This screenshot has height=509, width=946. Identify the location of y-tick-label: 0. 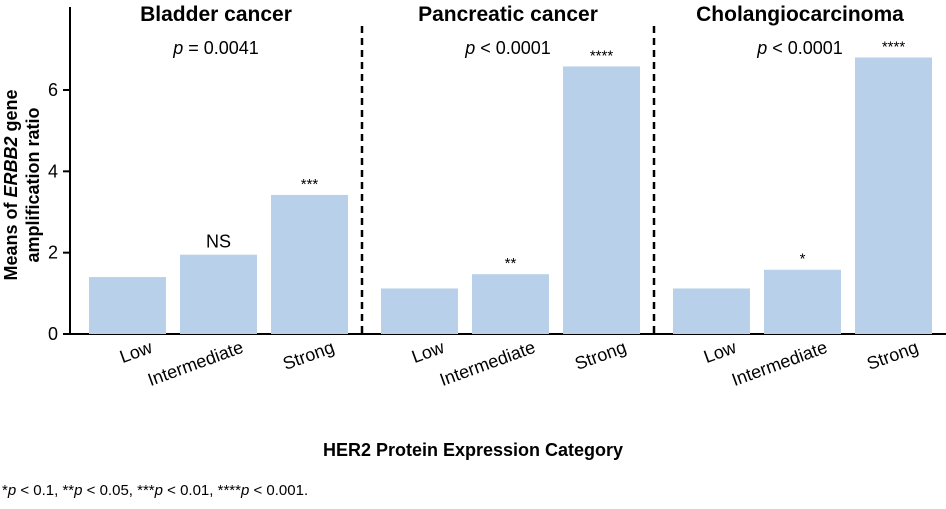
(53, 334).